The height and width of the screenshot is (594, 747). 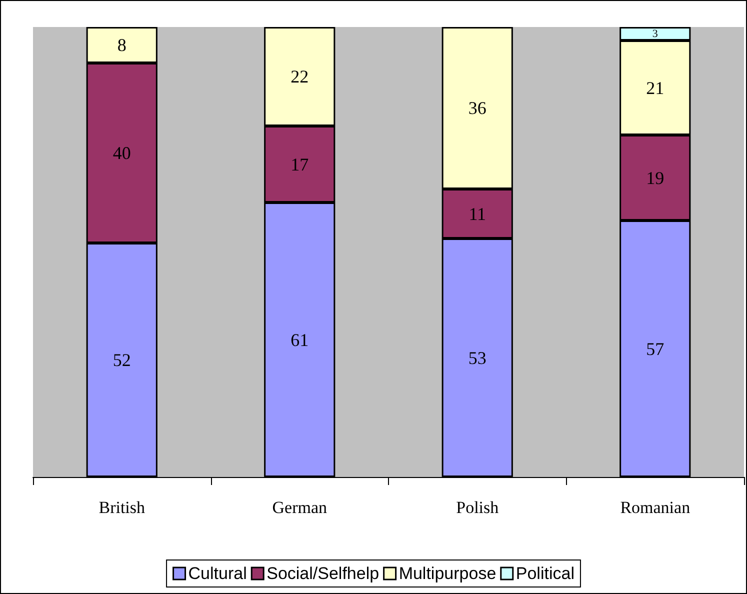 I want to click on data-label: 36, so click(x=477, y=108).